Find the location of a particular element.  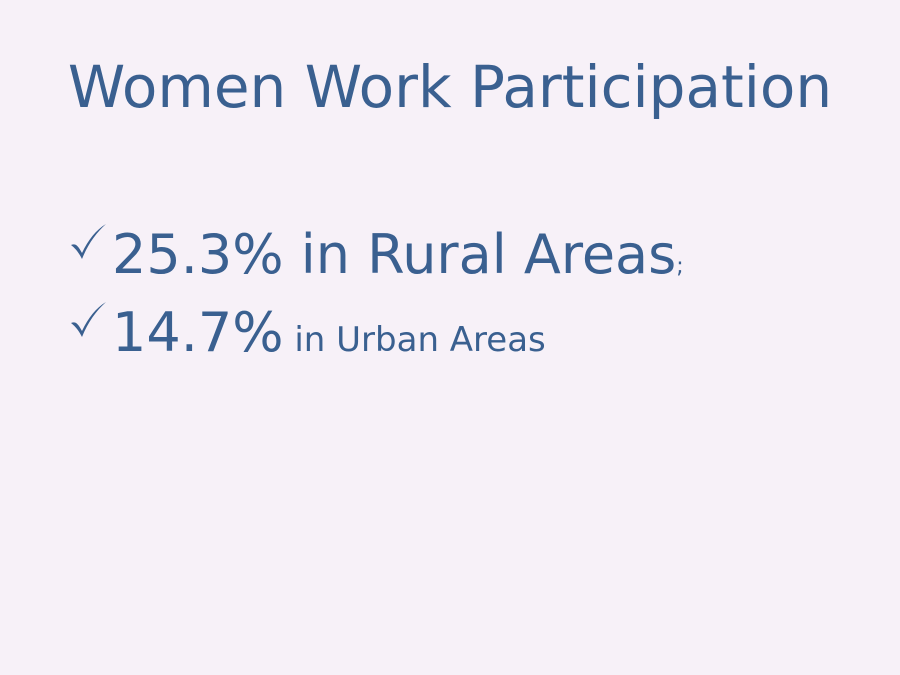

bullet-text: 25.3% in Rural Areas; is located at coordinates (398, 261).